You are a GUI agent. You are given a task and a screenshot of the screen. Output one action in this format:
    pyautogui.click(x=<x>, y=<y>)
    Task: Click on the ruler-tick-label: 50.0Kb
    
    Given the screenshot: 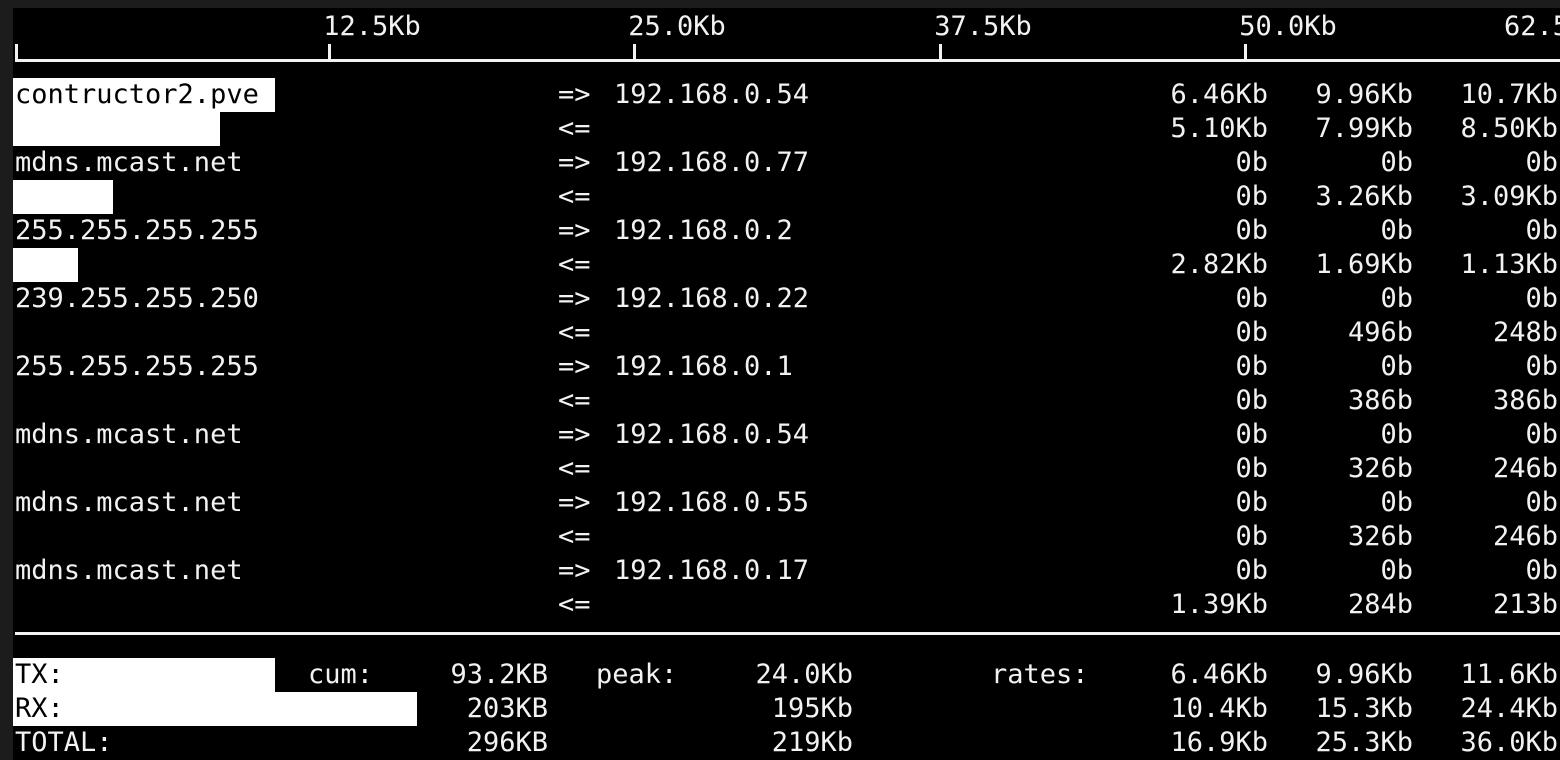 What is the action you would take?
    pyautogui.click(x=1288, y=26)
    